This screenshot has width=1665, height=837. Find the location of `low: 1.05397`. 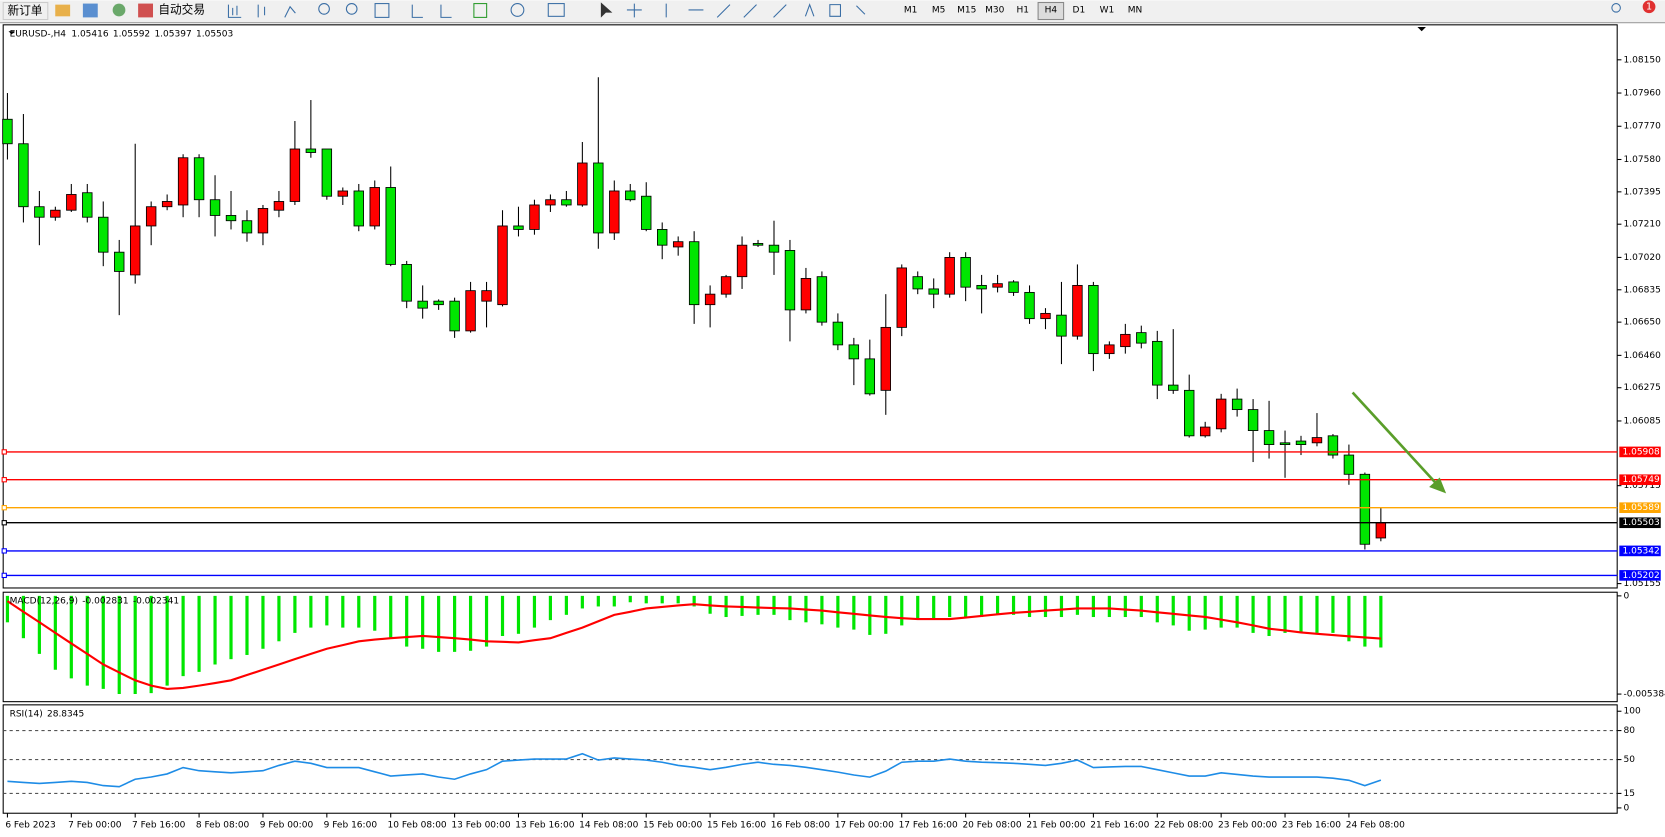

low: 1.05397 is located at coordinates (172, 34).